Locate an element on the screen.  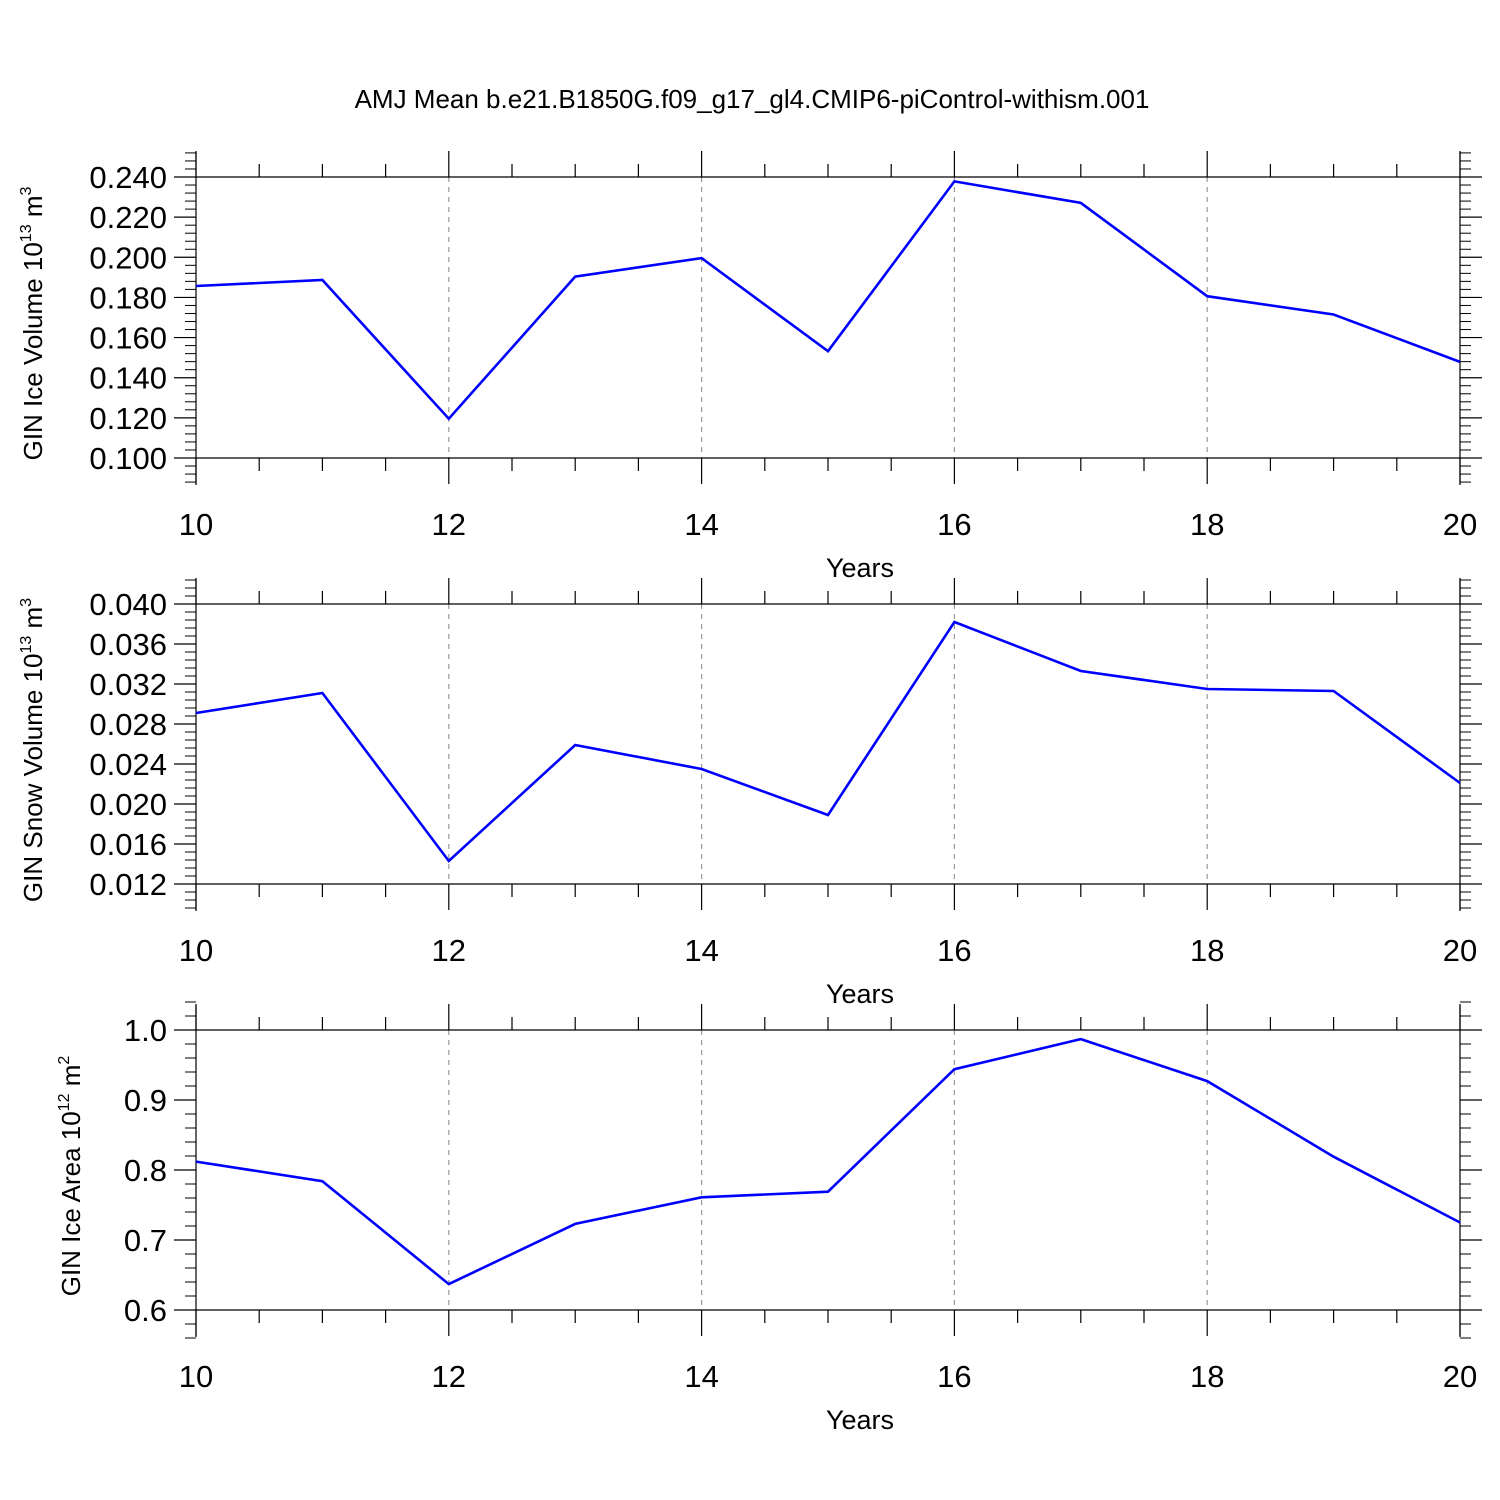
snow-volume-ylabel: GIN Snow Volume 1013 m3 is located at coordinates (33, 750).